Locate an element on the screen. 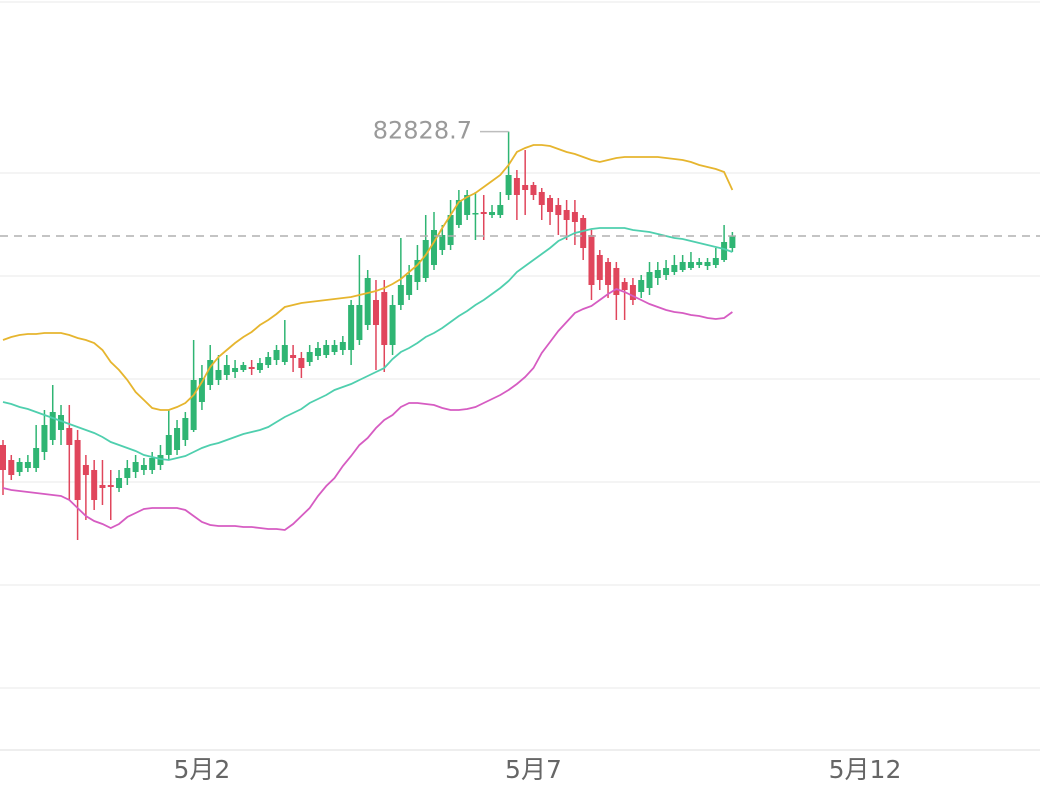 The height and width of the screenshot is (808, 1040). x-tick-label: 5月12 is located at coordinates (865, 769).